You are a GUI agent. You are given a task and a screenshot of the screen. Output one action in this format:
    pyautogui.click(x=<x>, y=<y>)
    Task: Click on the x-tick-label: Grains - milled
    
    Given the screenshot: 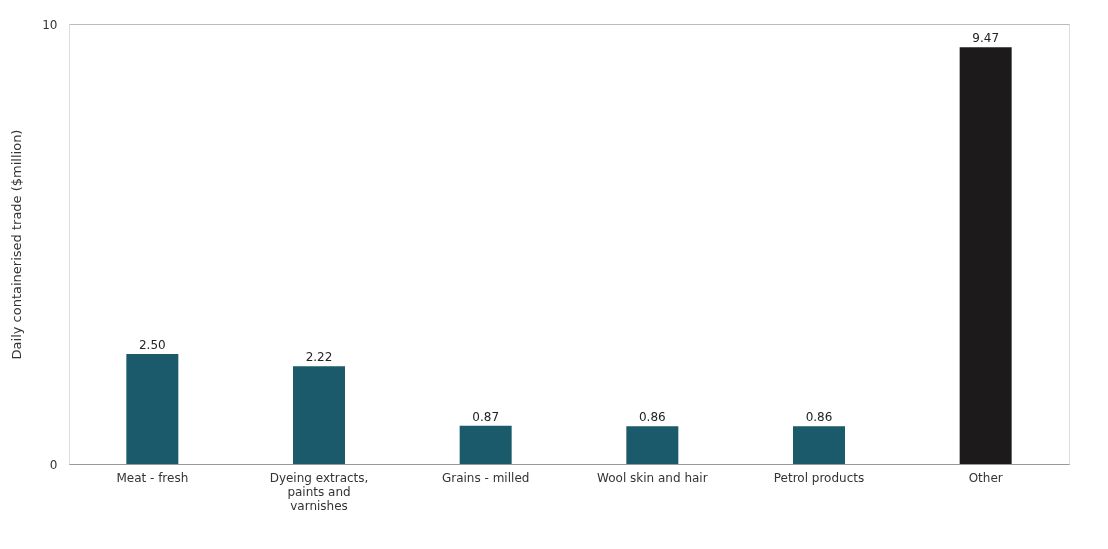 What is the action you would take?
    pyautogui.click(x=485, y=477)
    